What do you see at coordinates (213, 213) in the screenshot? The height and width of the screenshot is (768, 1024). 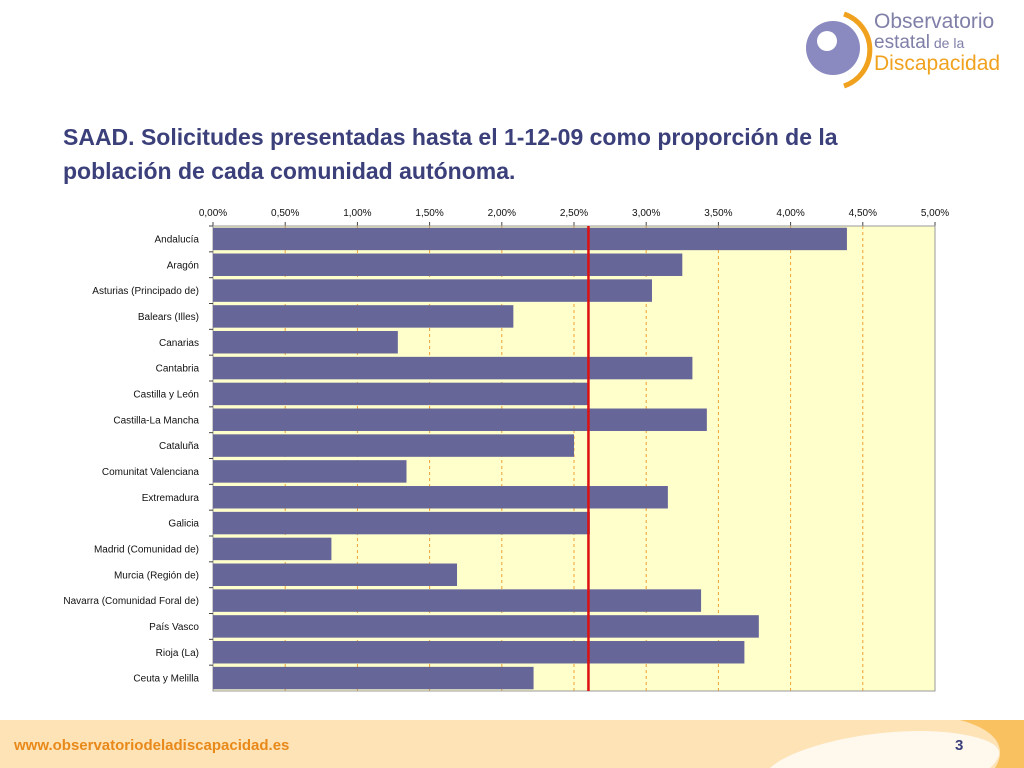 I see `x-tick-label: 0,00%` at bounding box center [213, 213].